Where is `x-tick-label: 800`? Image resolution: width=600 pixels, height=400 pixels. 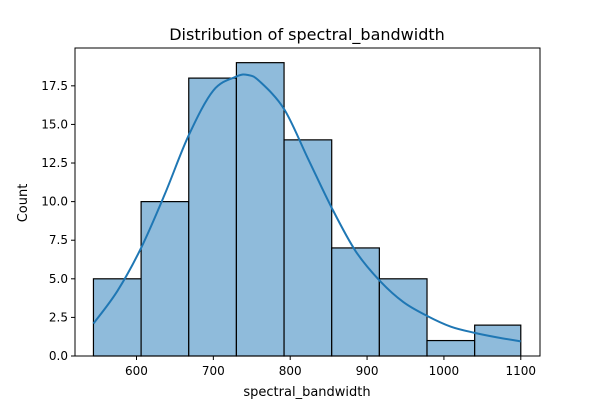
x-tick-label: 800 is located at coordinates (290, 371).